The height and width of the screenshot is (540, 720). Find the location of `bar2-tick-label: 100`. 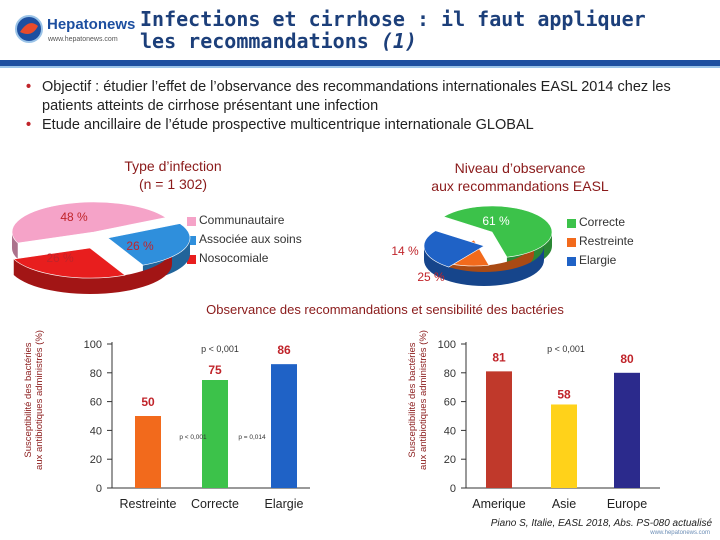

bar2-tick-label: 100 is located at coordinates (447, 345).